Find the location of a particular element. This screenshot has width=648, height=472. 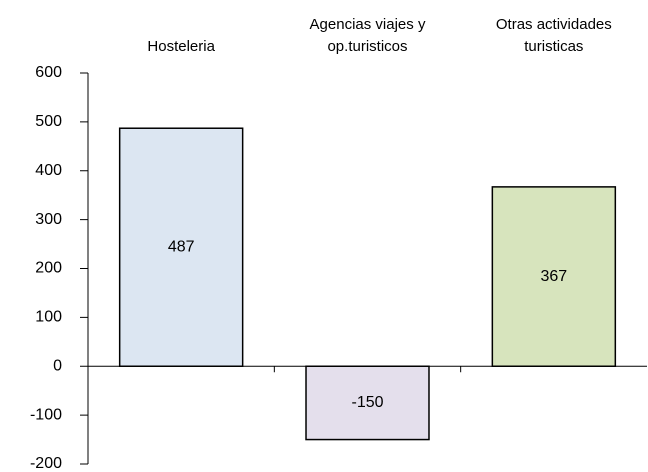

category-label: Agencias viajes y is located at coordinates (368, 24).